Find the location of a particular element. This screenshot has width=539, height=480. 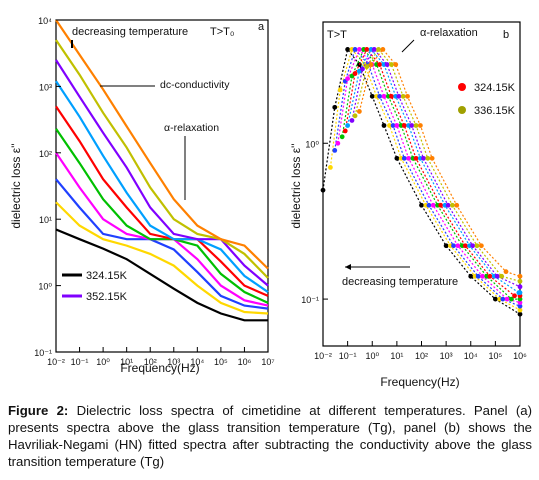

panel-b-xlabel: Frequency(Hz) is located at coordinates (419, 382).